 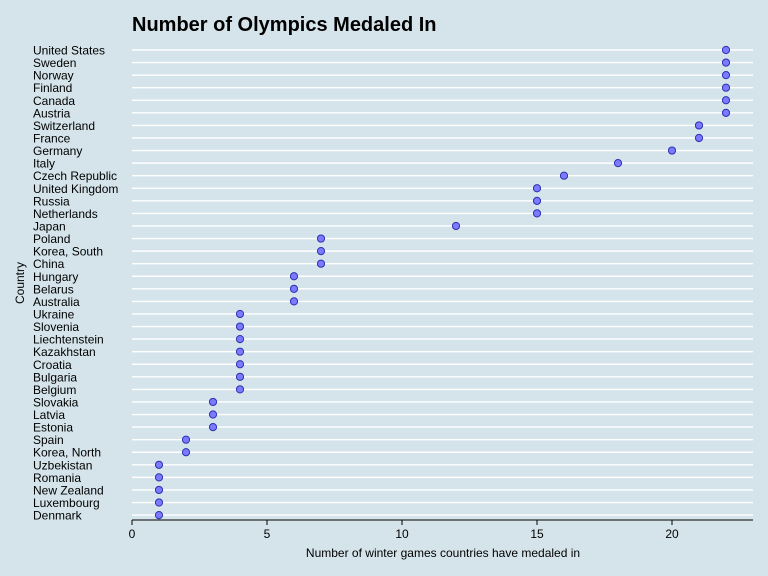 What do you see at coordinates (57, 151) in the screenshot?
I see `category-label: Germany` at bounding box center [57, 151].